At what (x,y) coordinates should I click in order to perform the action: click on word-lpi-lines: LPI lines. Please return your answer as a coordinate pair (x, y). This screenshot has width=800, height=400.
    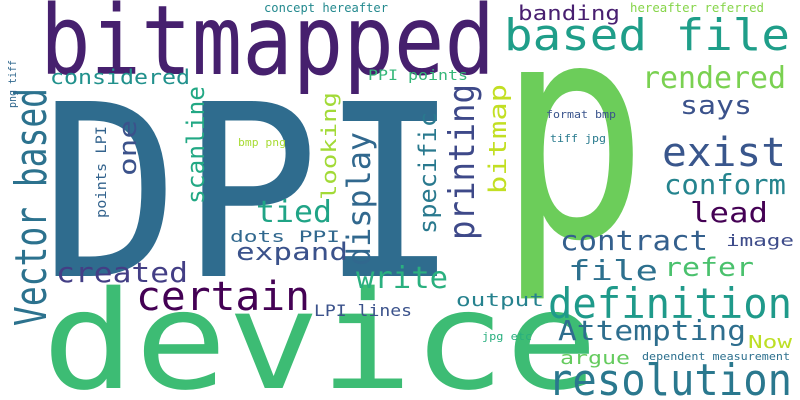
    Looking at the image, I should click on (363, 310).